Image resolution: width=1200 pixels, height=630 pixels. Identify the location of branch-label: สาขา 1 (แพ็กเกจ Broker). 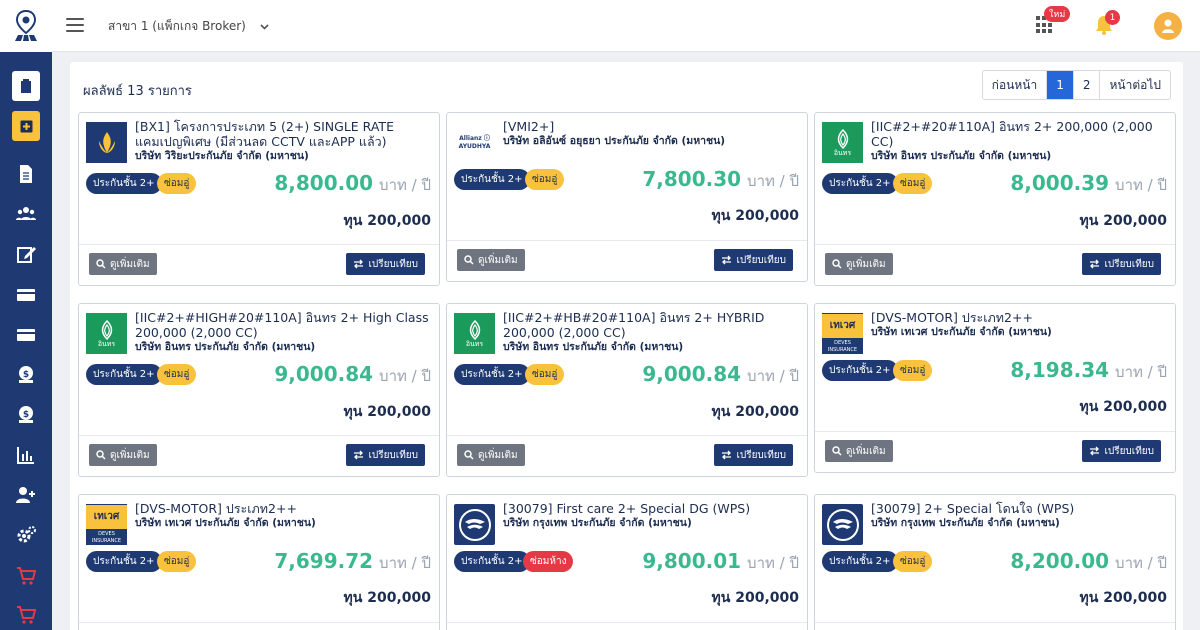
(177, 26).